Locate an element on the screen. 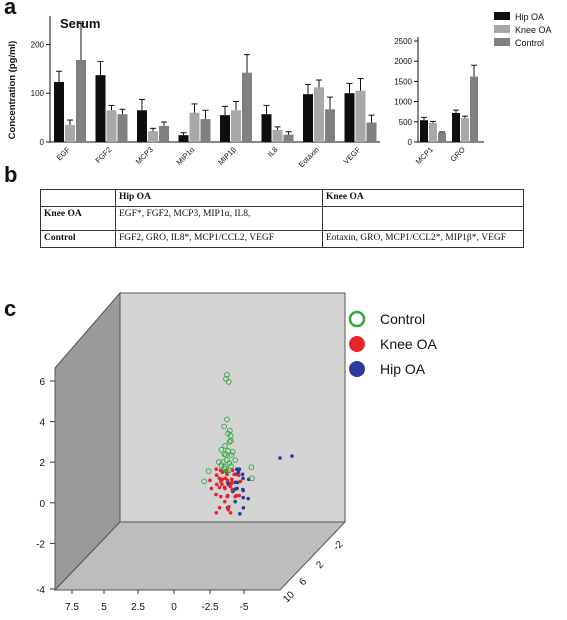 This screenshot has width=567, height=620. y-tick-label: 100 is located at coordinates (38, 93).